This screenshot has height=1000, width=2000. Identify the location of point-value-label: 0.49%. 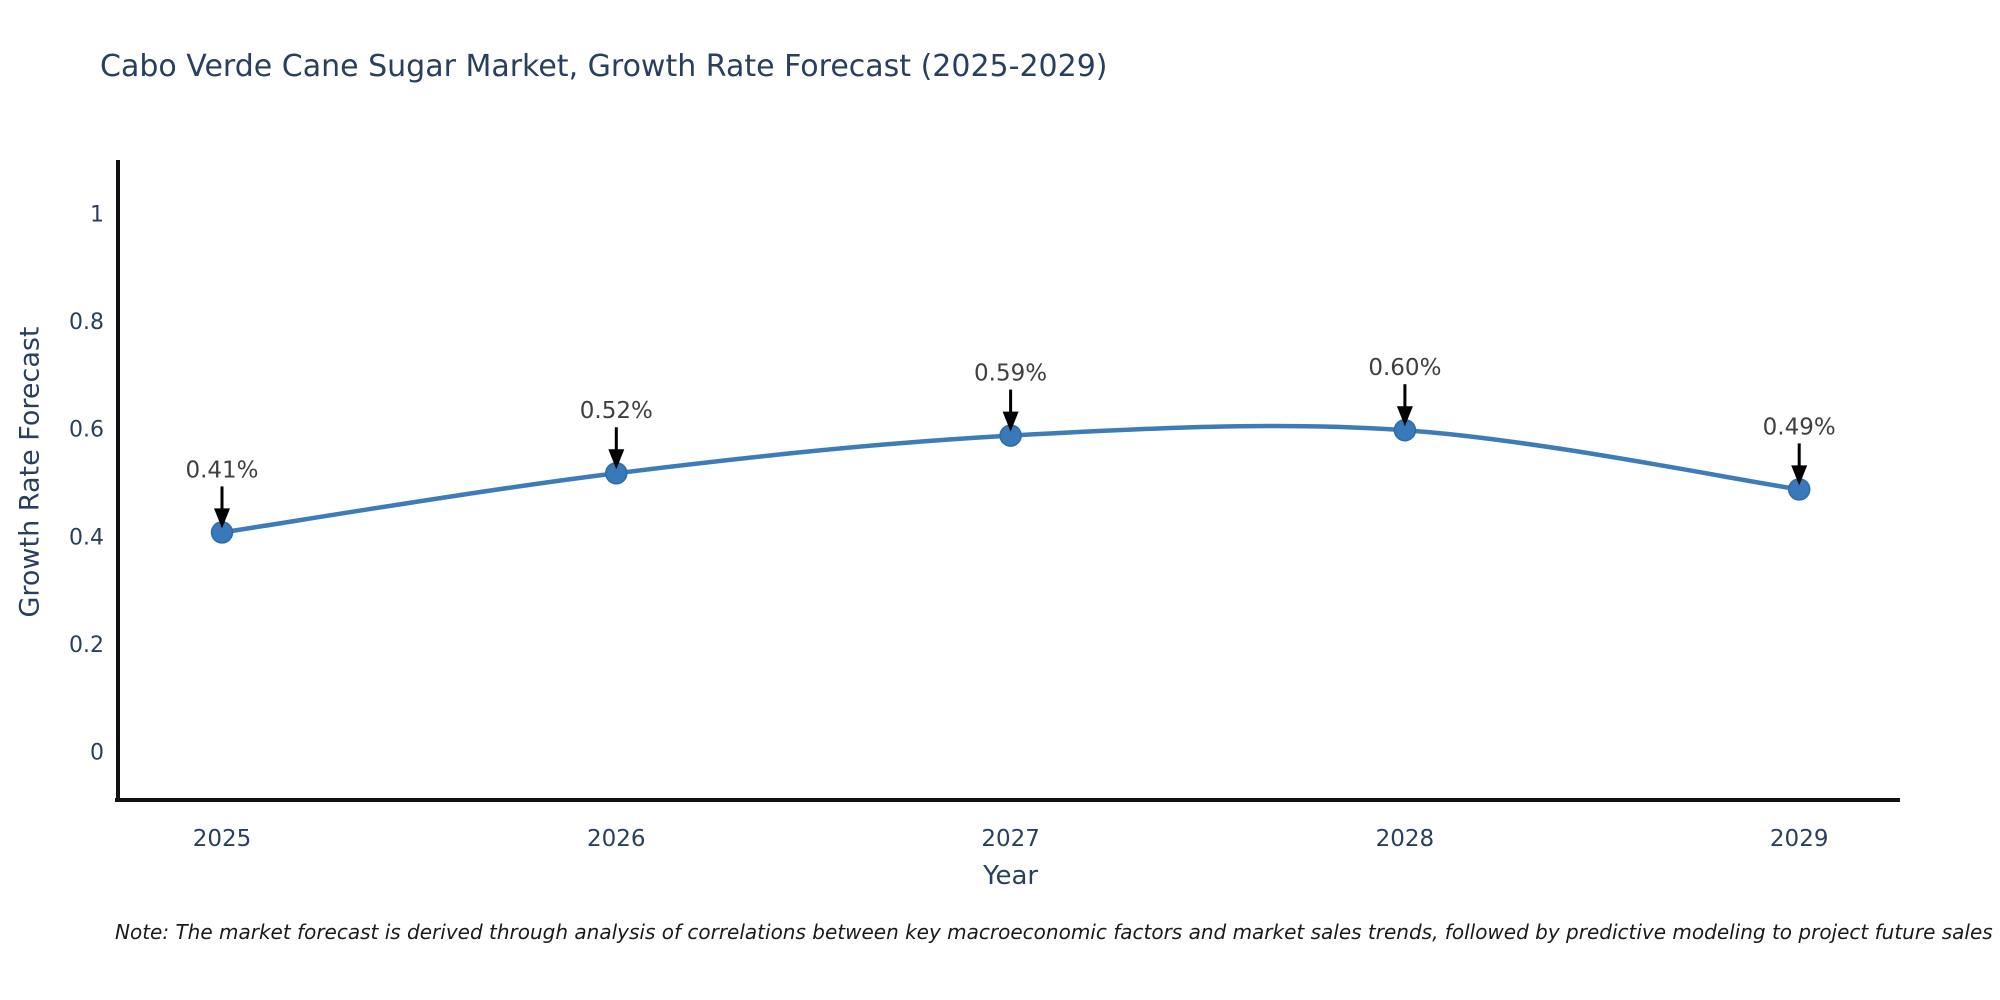
(1799, 427).